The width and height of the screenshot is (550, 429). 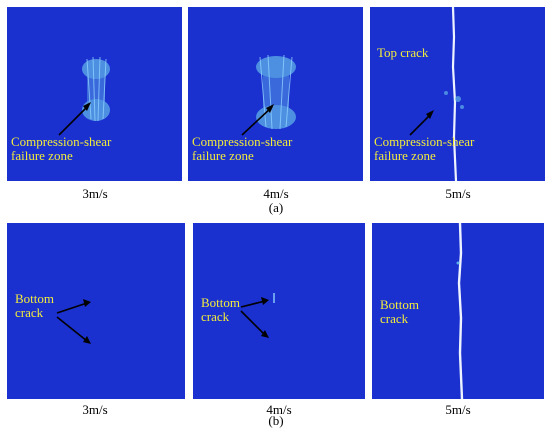 I want to click on panel-b-3ms: Bottom crack, so click(x=96, y=311).